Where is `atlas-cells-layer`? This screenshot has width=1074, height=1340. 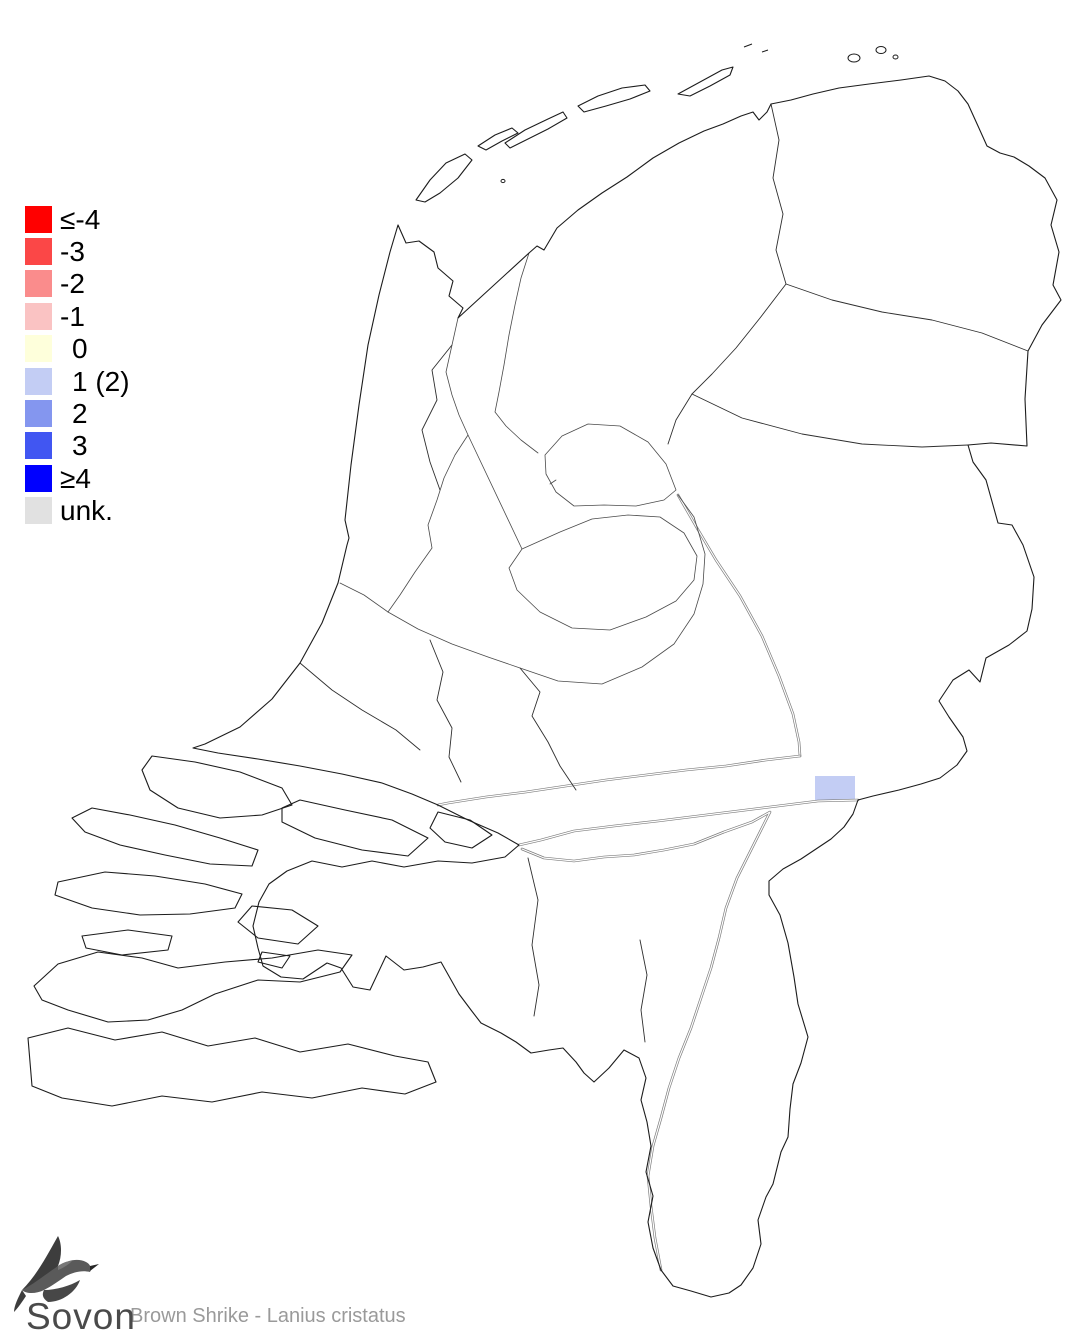 atlas-cells-layer is located at coordinates (835, 788).